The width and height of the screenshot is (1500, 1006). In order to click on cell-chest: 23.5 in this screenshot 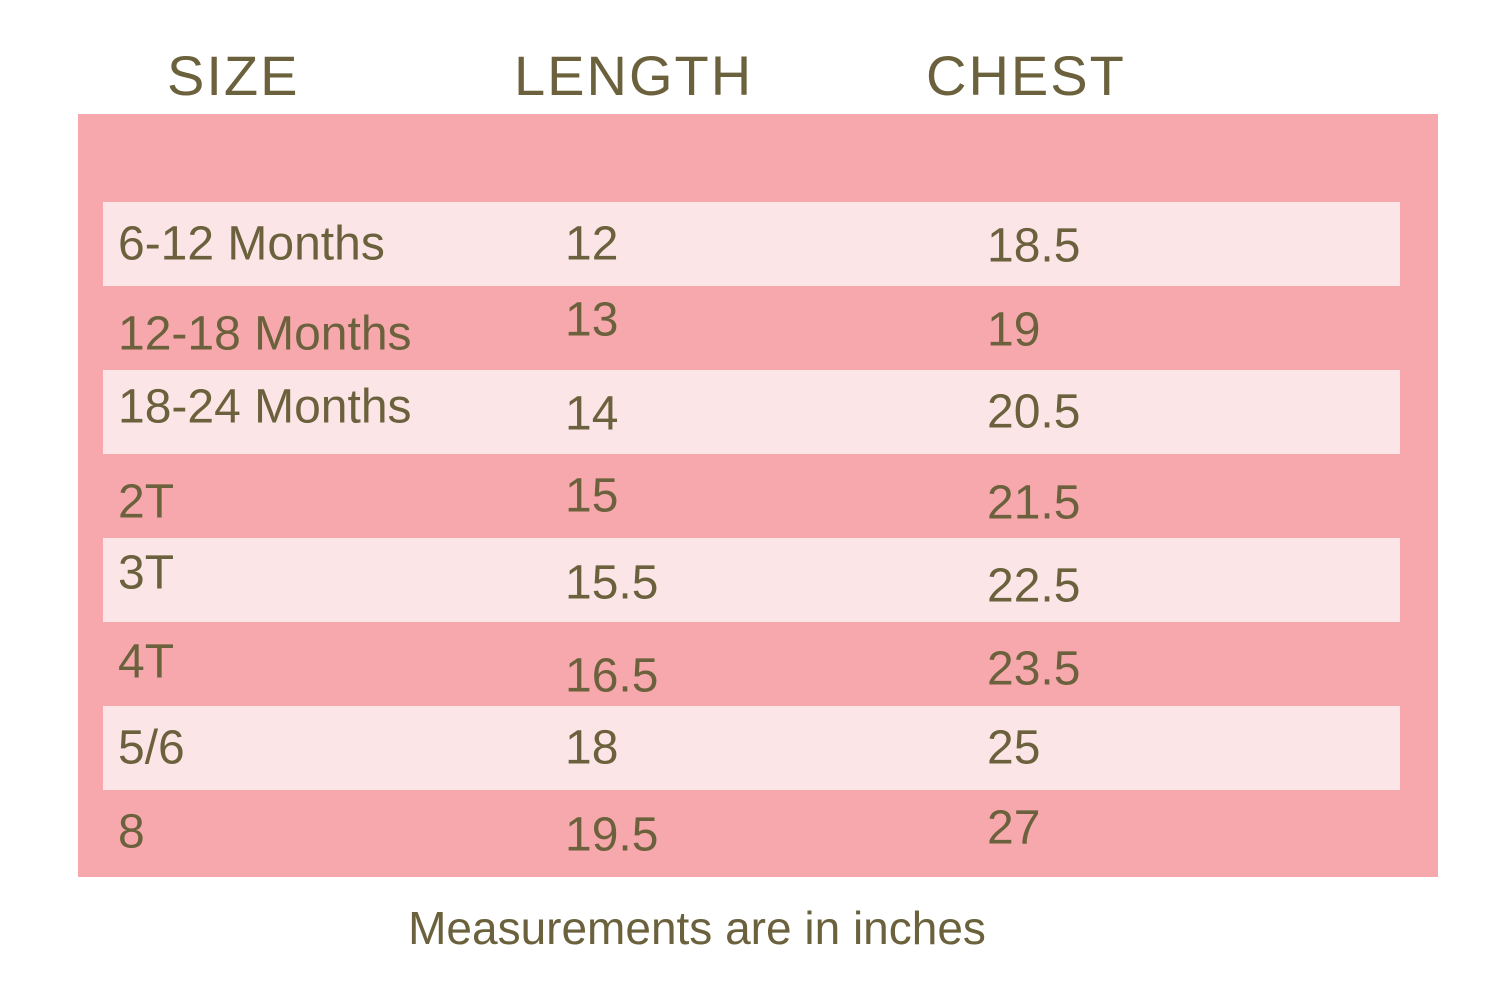, I will do `click(1034, 669)`.